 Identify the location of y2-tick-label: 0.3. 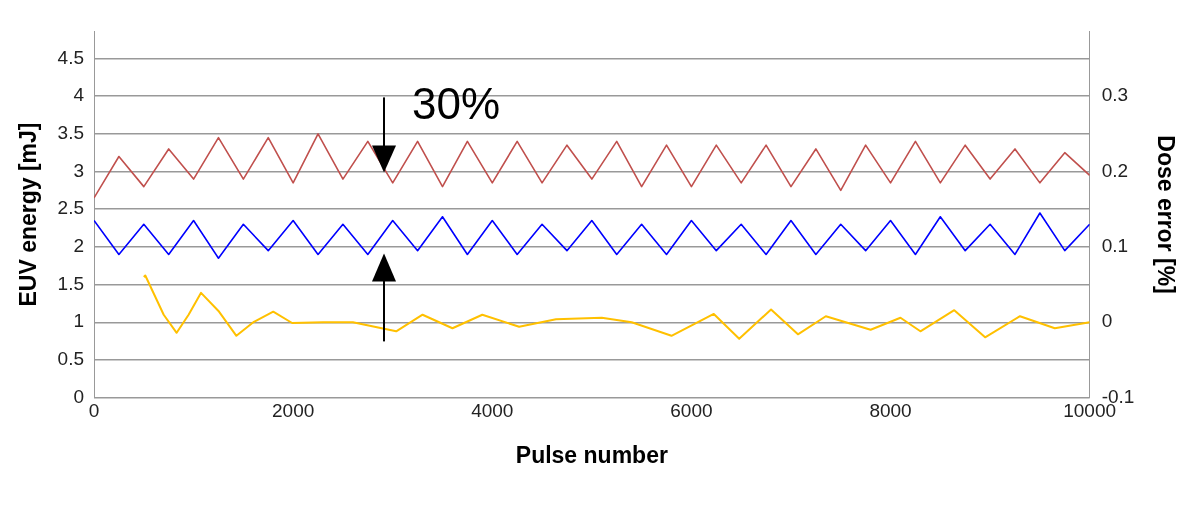
(1115, 95).